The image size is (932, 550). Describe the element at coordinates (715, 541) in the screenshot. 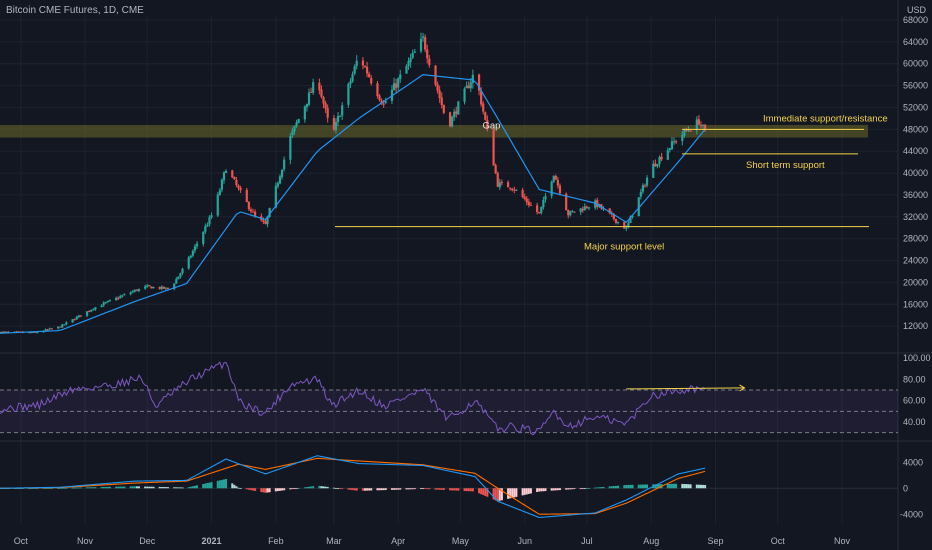

I see `time-tick-label: Sep` at that location.